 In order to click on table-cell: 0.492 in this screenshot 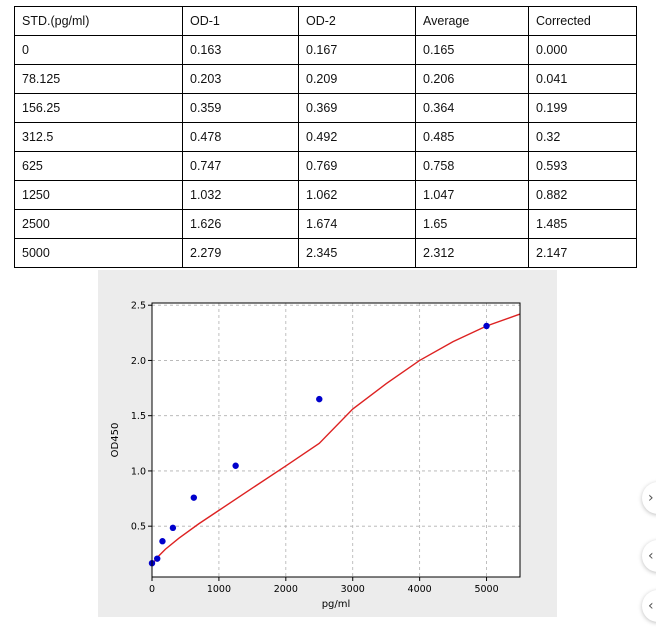, I will do `click(357, 137)`.